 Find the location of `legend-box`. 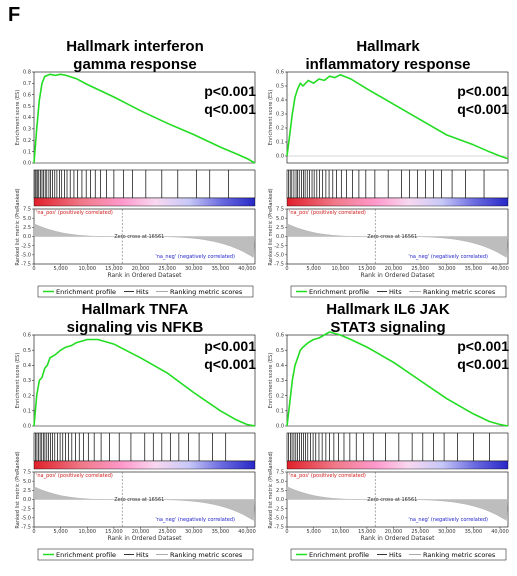

legend-box is located at coordinates (145, 291).